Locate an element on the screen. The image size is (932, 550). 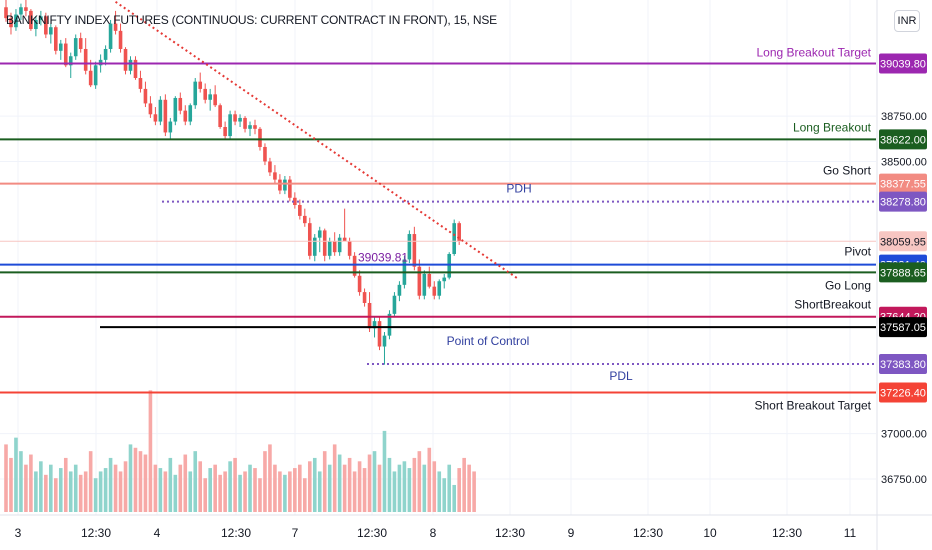
x-tick-label: 4 is located at coordinates (157, 533).